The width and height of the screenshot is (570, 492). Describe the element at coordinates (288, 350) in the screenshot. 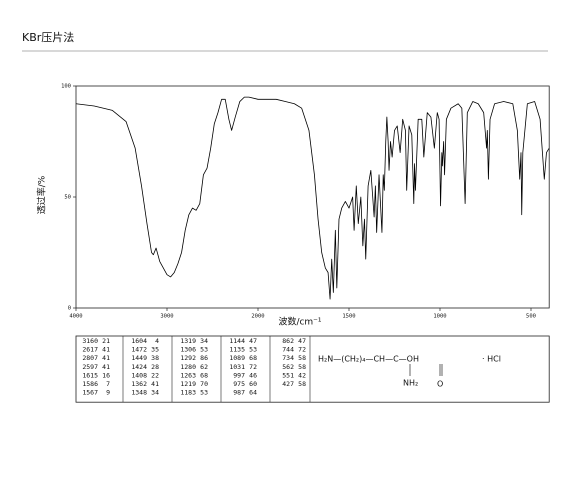

I see `table-cell: 744` at that location.